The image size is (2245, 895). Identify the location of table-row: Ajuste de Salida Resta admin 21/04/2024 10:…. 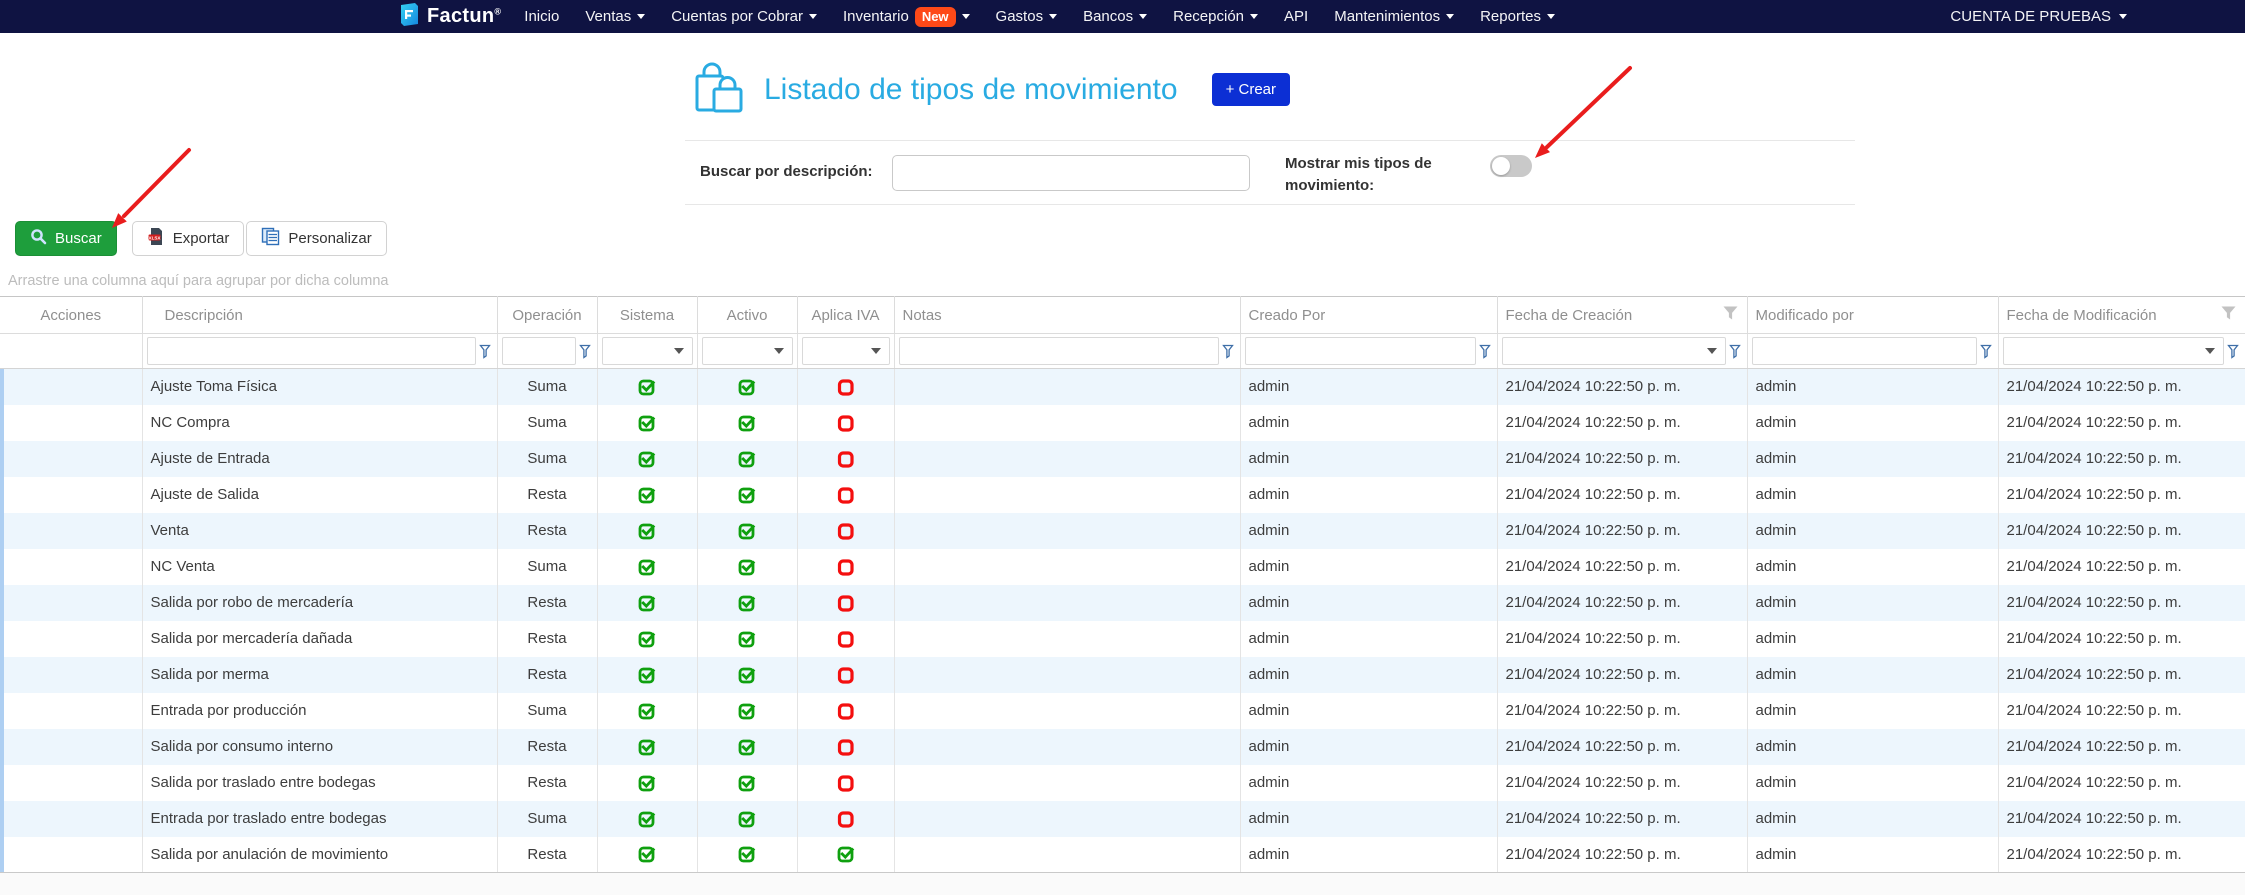
(1122, 494).